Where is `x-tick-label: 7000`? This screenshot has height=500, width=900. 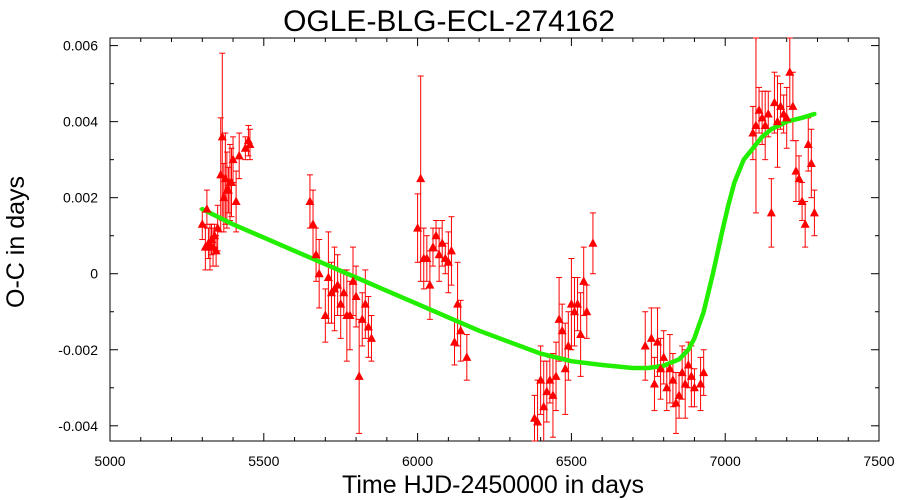 x-tick-label: 7000 is located at coordinates (725, 461).